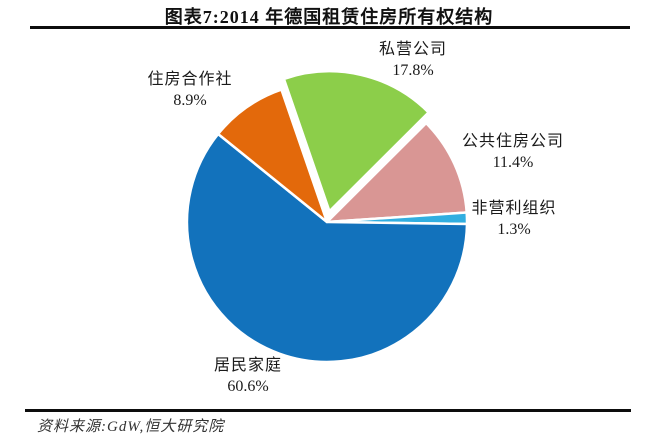 The height and width of the screenshot is (446, 658). Describe the element at coordinates (512, 141) in the screenshot. I see `pie-label-name-1: 公共住房公司` at that location.